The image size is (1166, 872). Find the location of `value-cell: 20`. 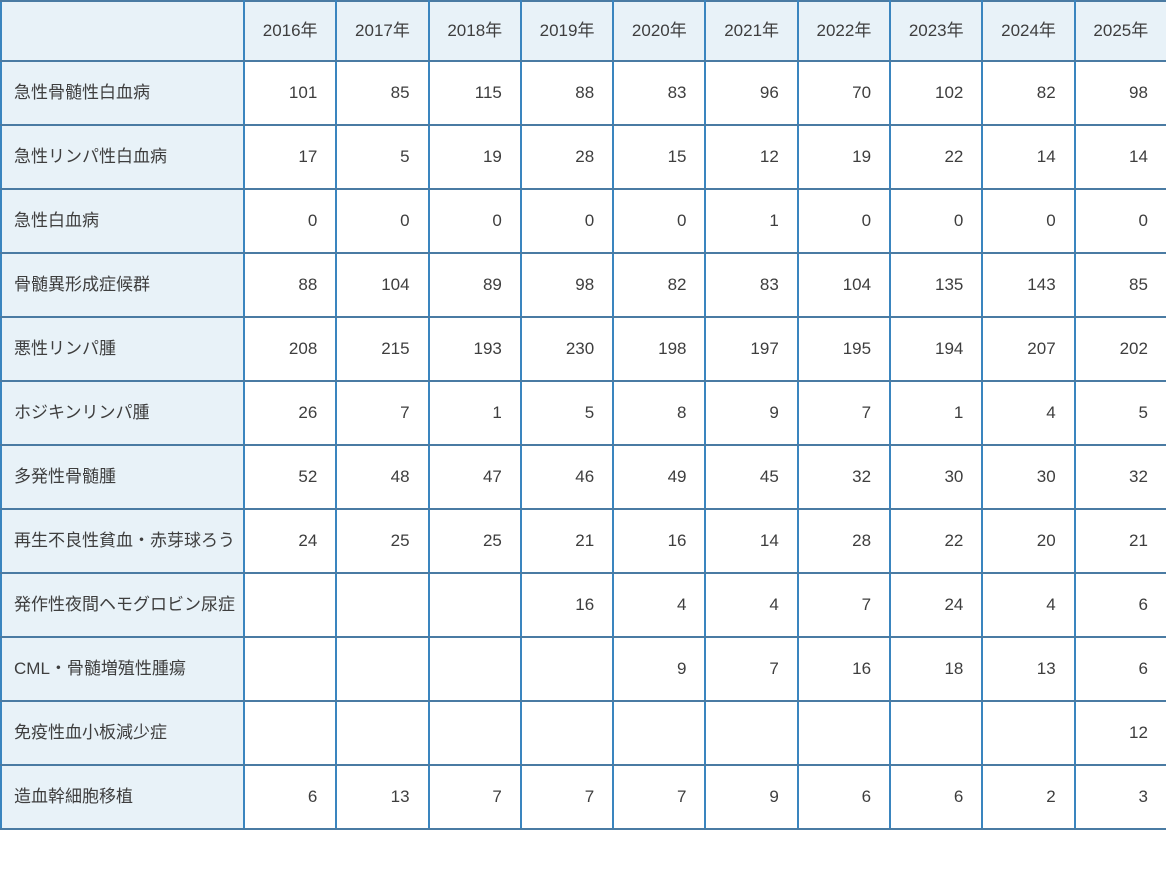

value-cell: 20 is located at coordinates (1028, 541).